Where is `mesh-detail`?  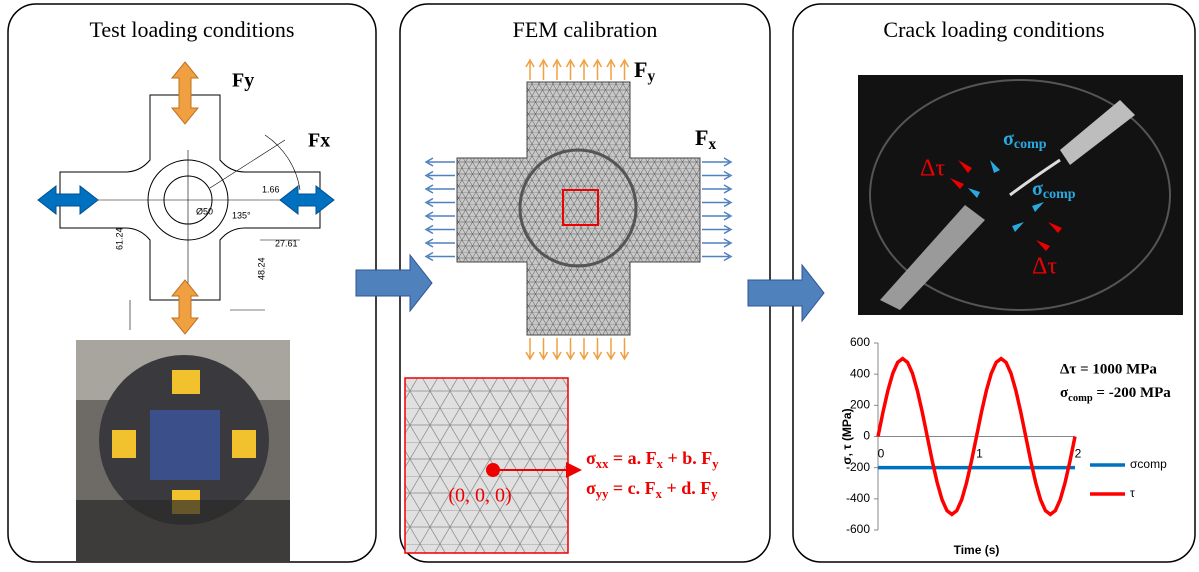
mesh-detail is located at coordinates (486, 465).